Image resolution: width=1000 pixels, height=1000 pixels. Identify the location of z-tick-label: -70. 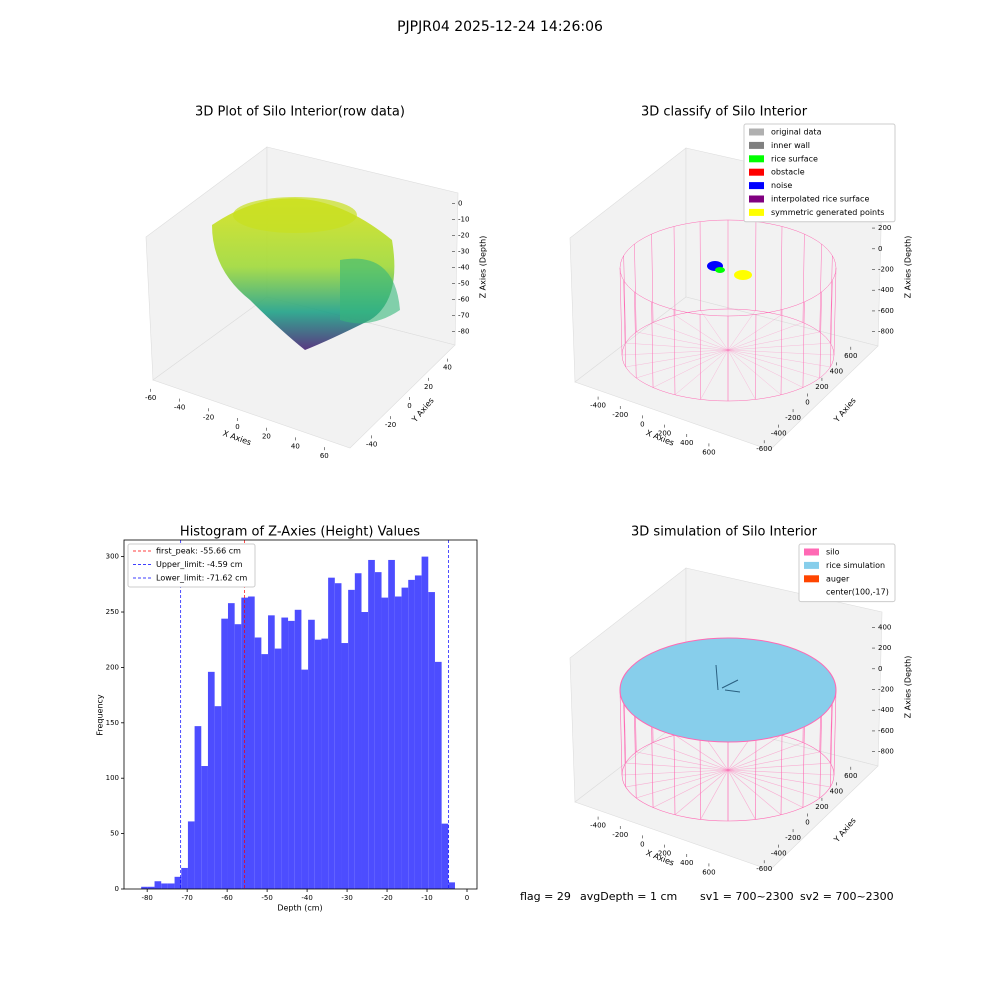
(463, 315).